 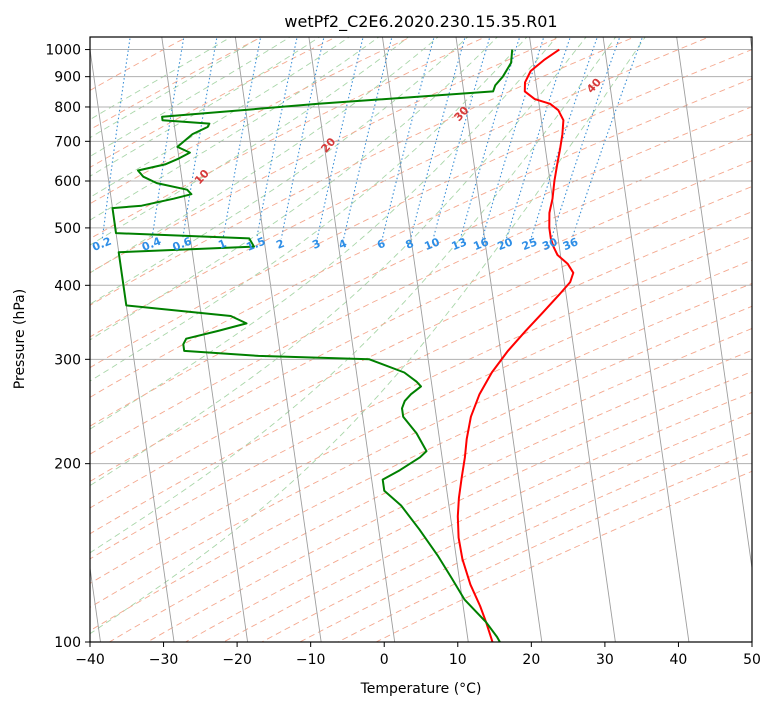 I want to click on x-tick-label: 20, so click(x=531, y=660).